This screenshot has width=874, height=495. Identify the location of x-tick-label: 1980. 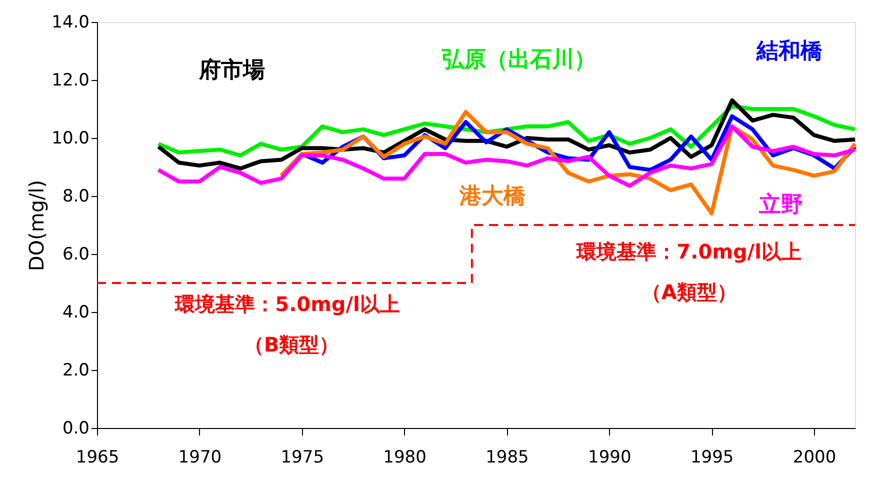
(404, 458).